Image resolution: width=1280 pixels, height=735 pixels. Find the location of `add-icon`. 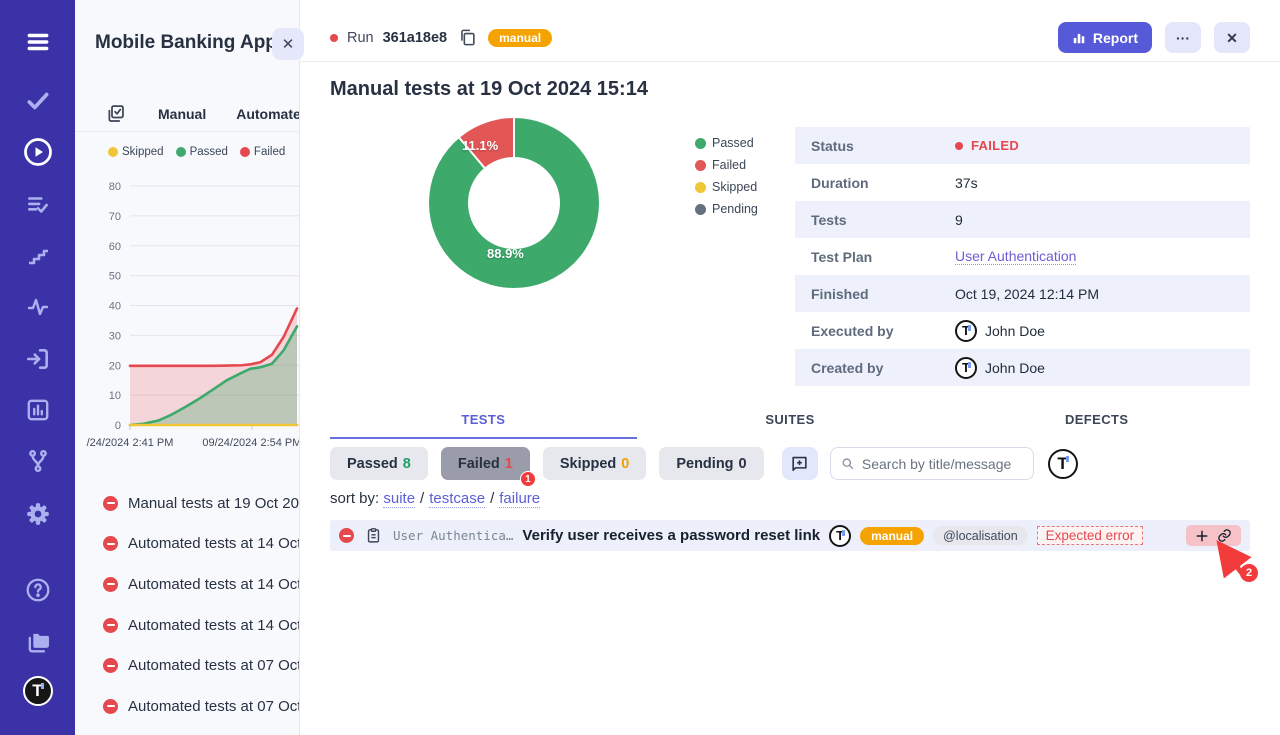

add-icon is located at coordinates (1202, 536).